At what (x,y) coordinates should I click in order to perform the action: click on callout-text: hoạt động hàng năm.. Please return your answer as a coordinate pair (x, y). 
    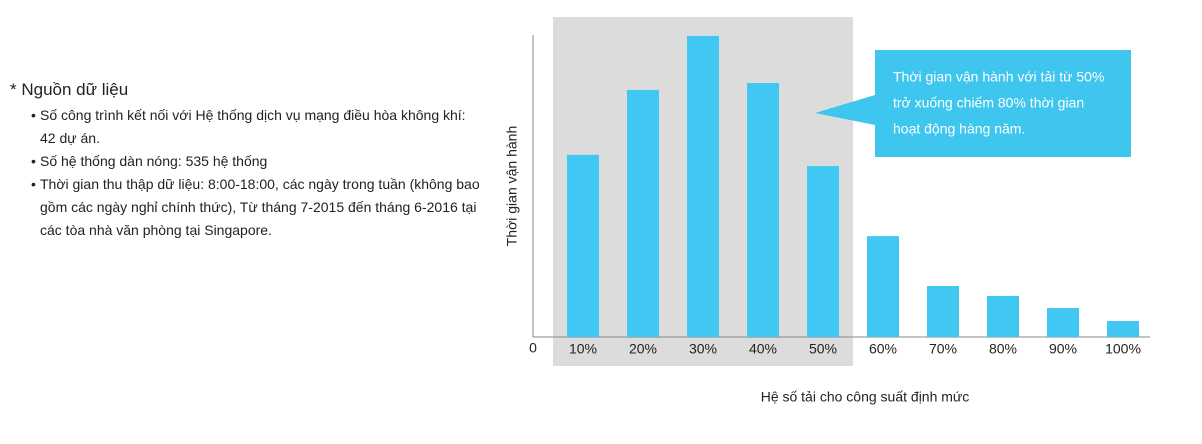
    Looking at the image, I should click on (959, 129).